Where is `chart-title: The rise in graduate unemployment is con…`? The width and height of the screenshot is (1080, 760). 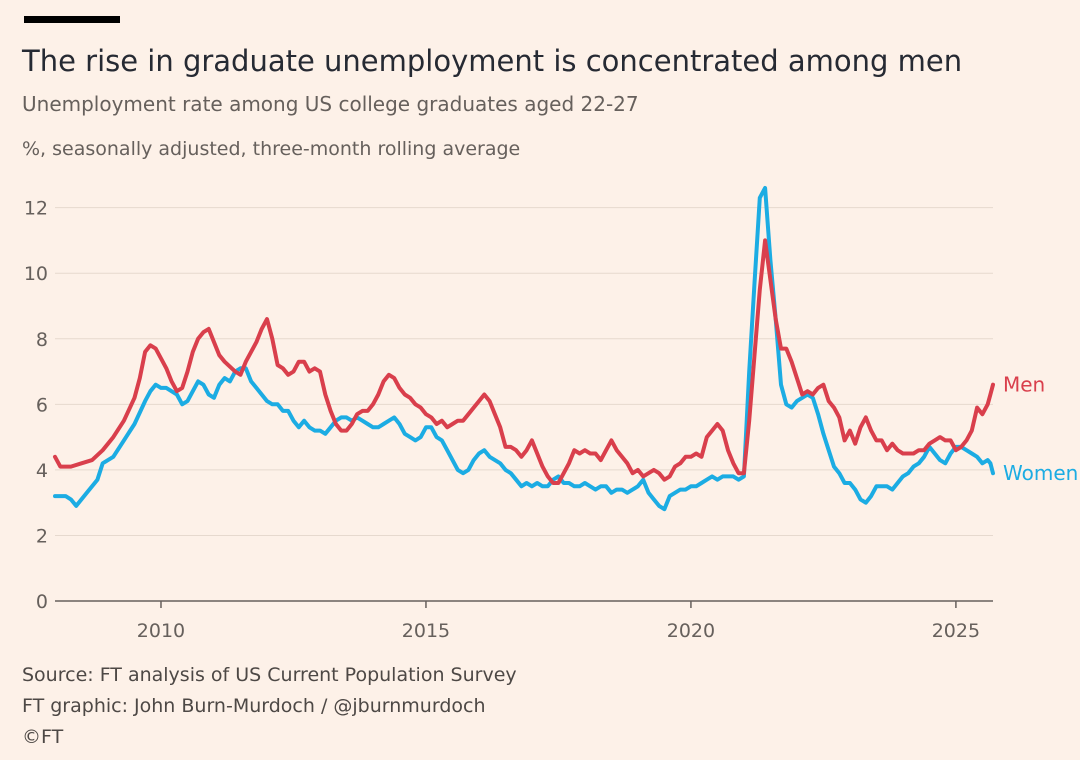 chart-title: The rise in graduate unemployment is con… is located at coordinates (492, 61).